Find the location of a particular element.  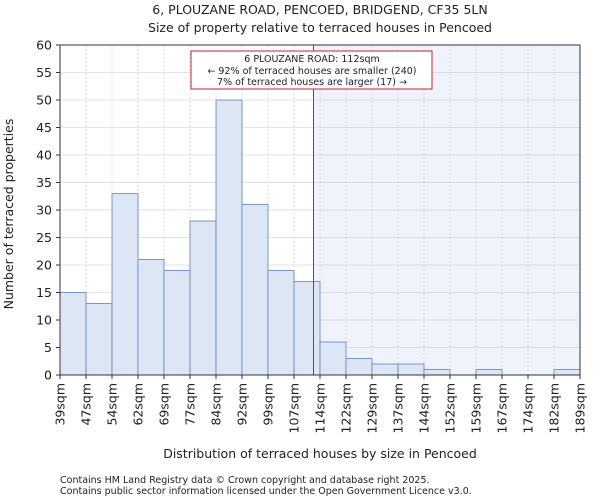

x-tick-label: 122sqm is located at coordinates (346, 408).